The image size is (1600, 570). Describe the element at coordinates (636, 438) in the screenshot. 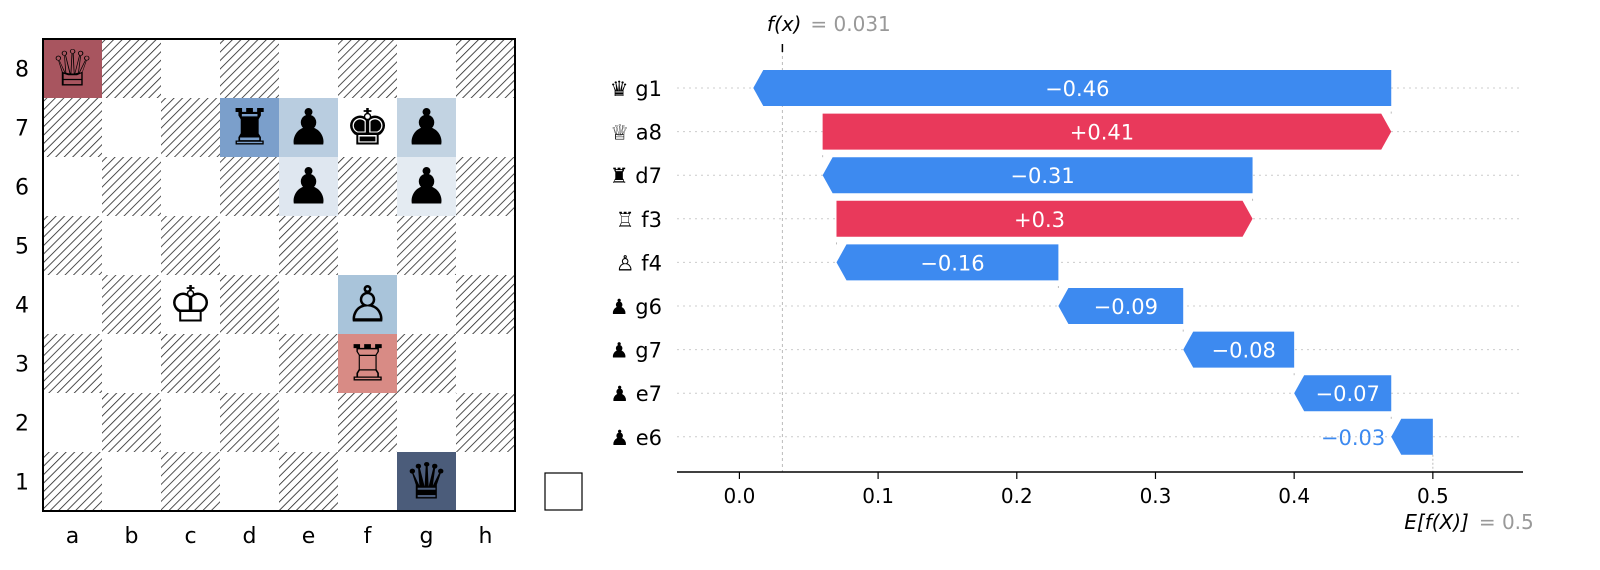

I see `feature-label: ♟ e6` at that location.